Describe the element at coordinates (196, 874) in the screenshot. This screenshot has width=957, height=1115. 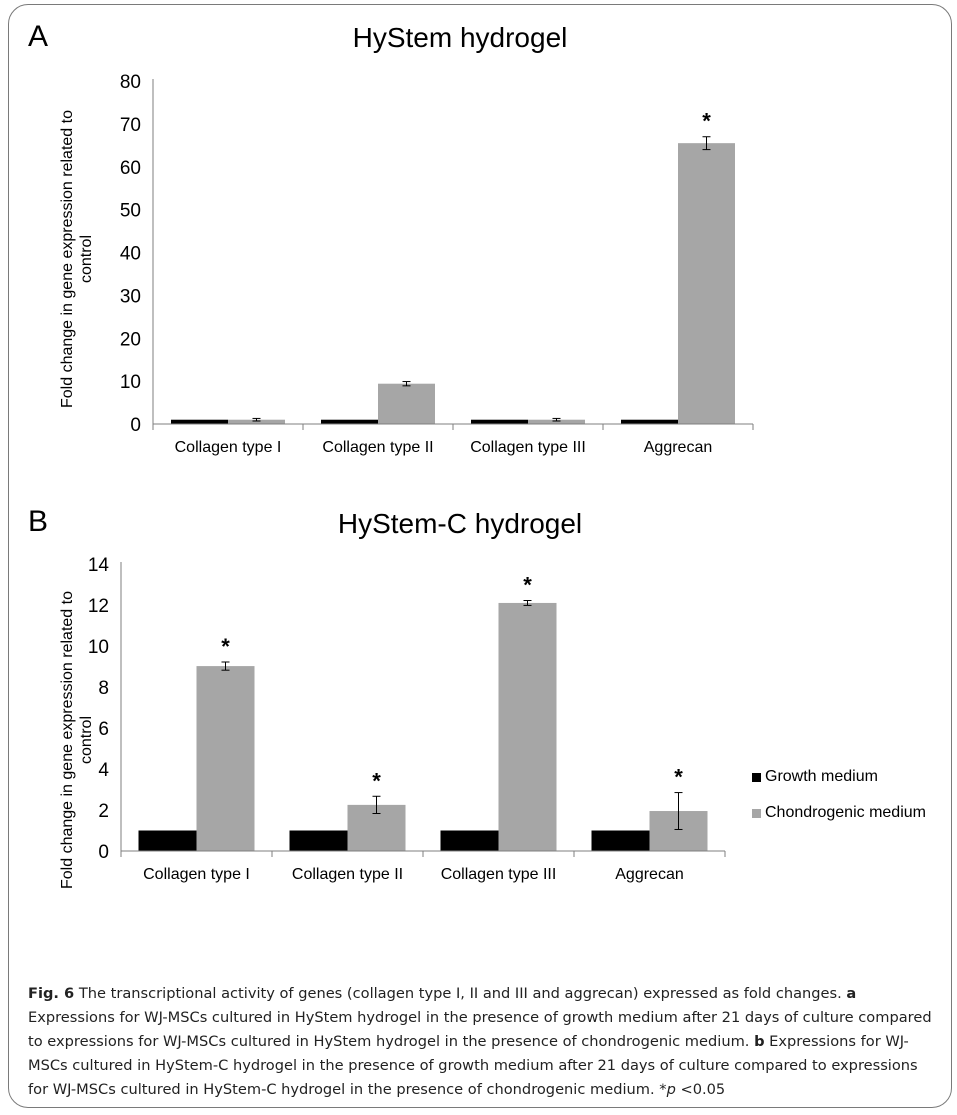
I see `chart-b-xtick-label: Collagen type I` at that location.